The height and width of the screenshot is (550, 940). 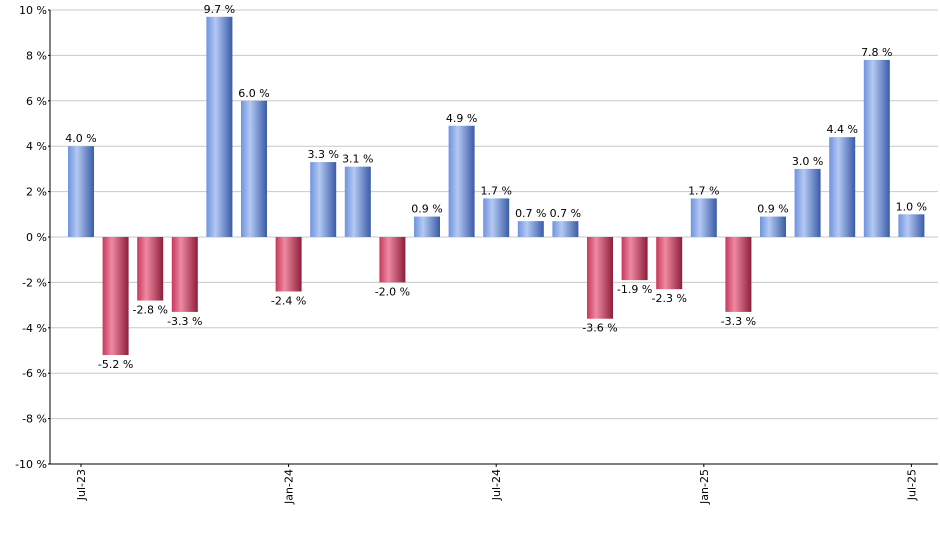 I want to click on data-label: -2.3 %, so click(x=668, y=298).